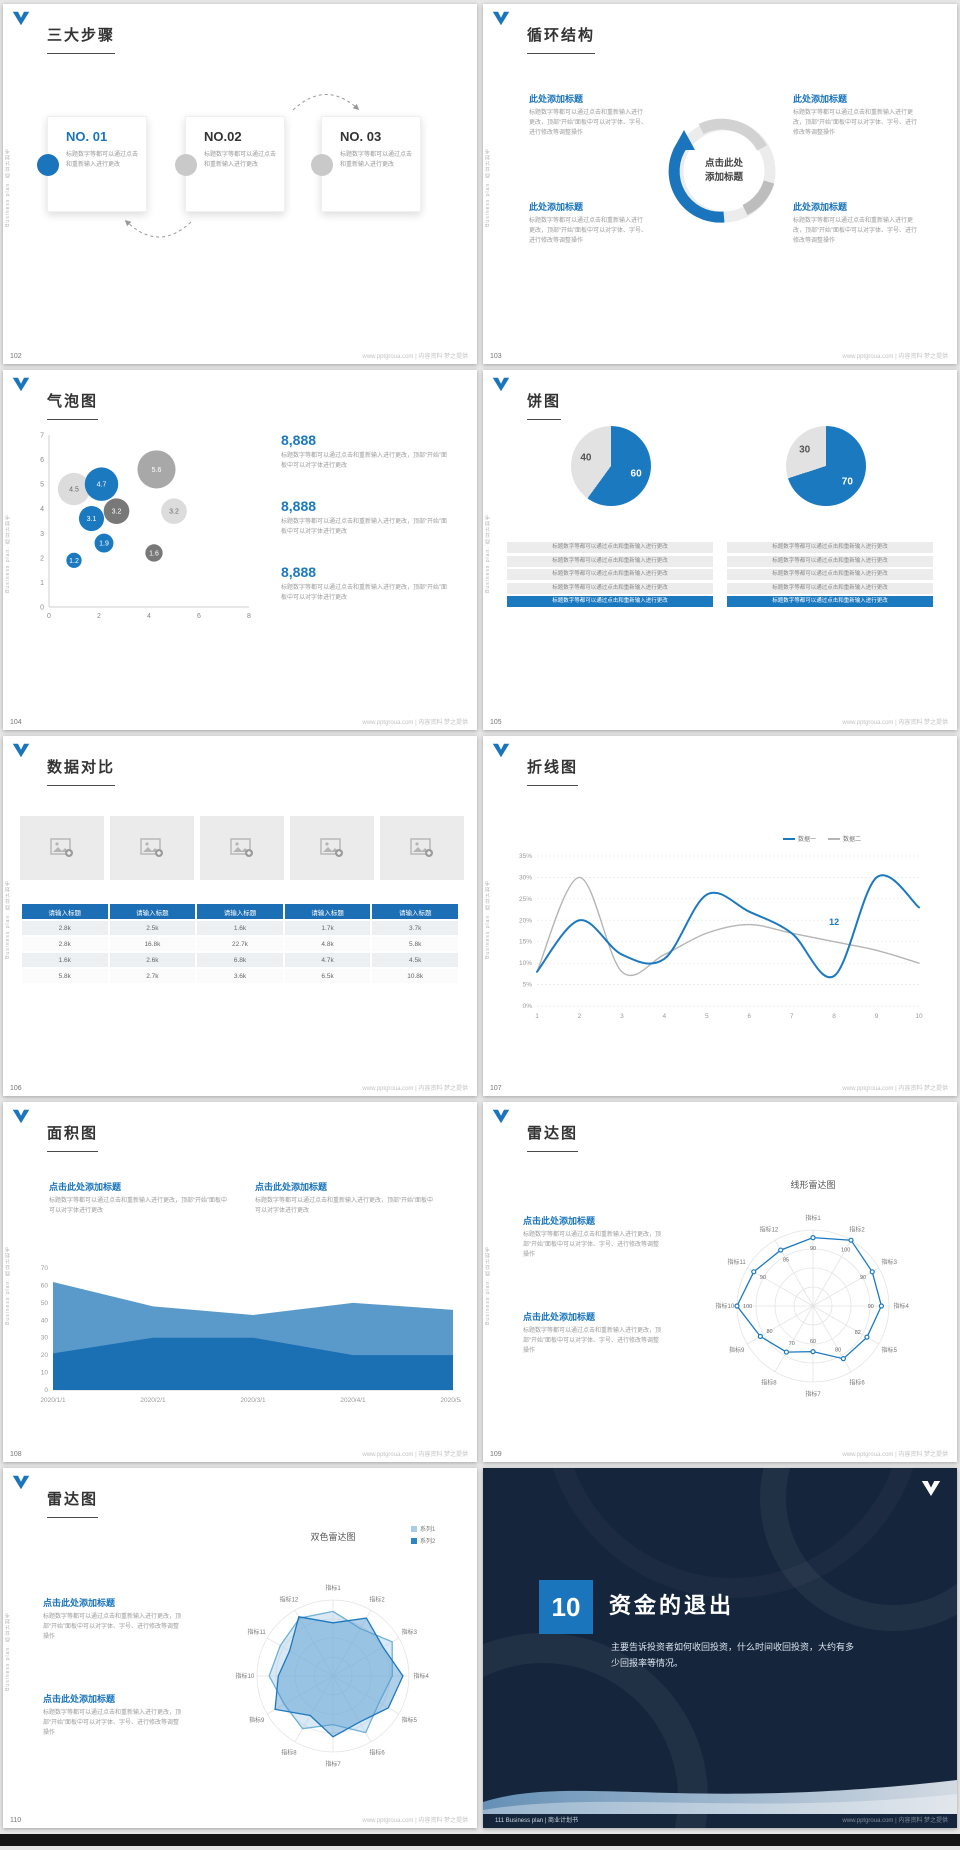 The image size is (960, 1850). What do you see at coordinates (16, 1088) in the screenshot?
I see `page-number: 106` at bounding box center [16, 1088].